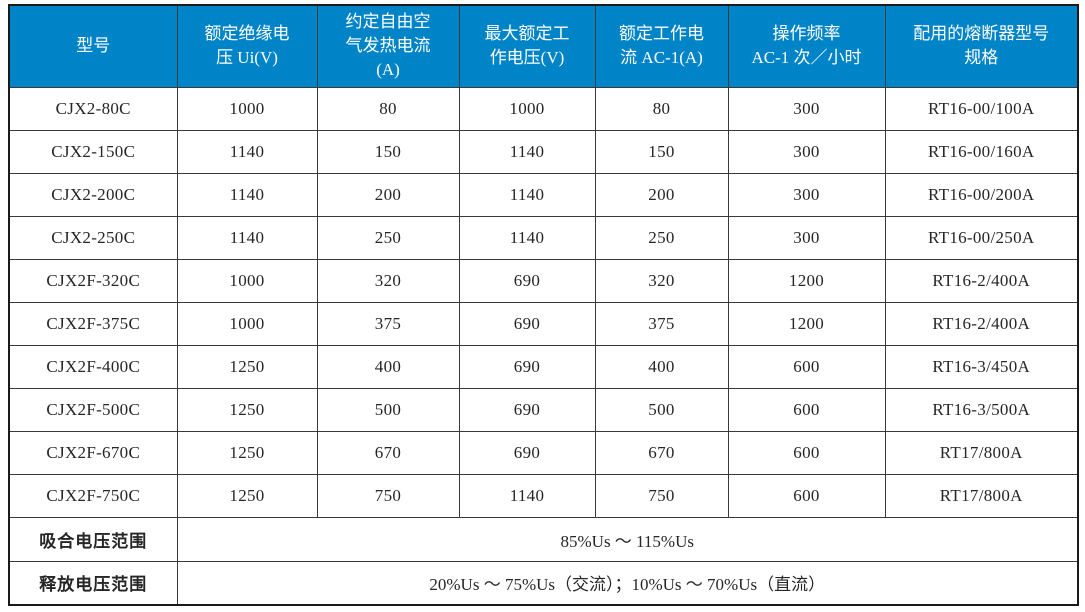 This screenshot has height=612, width=1085. What do you see at coordinates (981, 151) in the screenshot?
I see `cell-fuse: RT16-00/160A` at bounding box center [981, 151].